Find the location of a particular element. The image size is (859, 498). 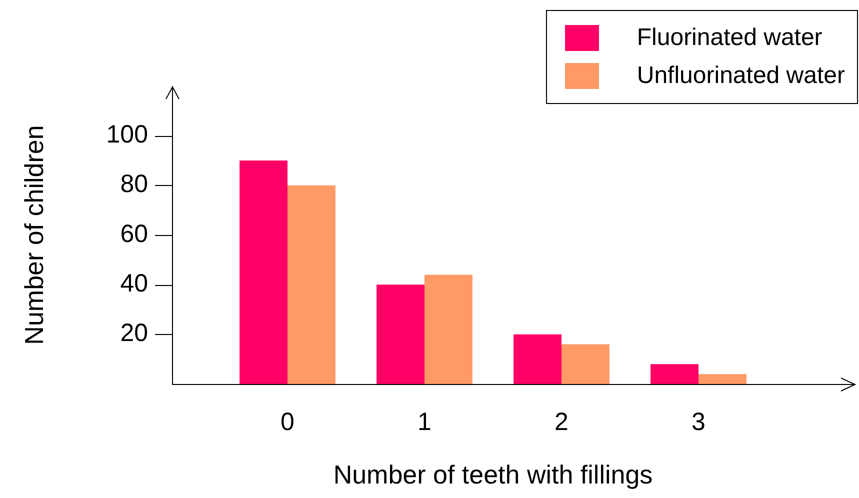

y-tick-label: 40 is located at coordinates (134, 284).